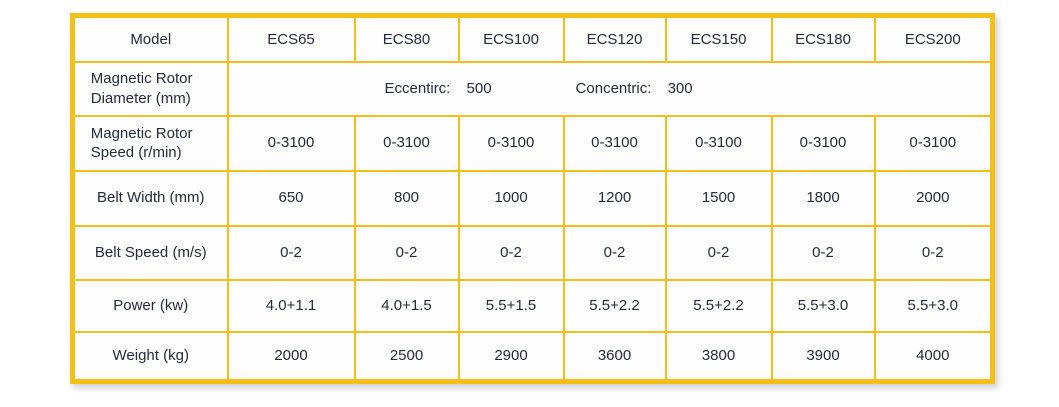  I want to click on weight-value: 3800, so click(718, 356).